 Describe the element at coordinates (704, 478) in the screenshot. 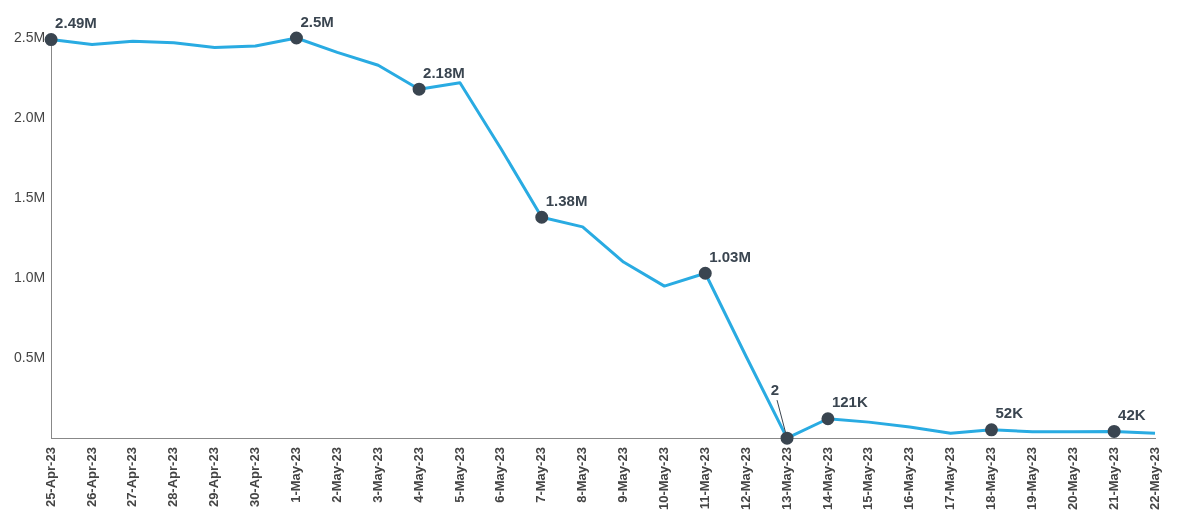

I see `x-tick-label: 11-May-23` at that location.